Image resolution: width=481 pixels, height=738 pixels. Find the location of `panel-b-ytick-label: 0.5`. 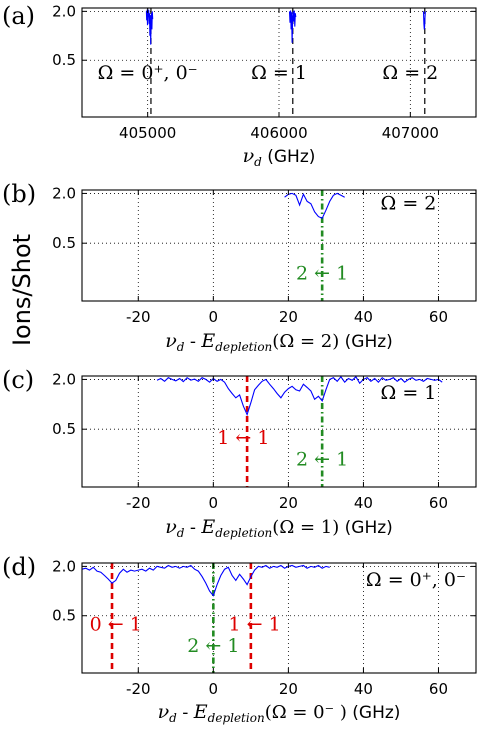

panel-b-ytick-label: 0.5 is located at coordinates (64, 243).